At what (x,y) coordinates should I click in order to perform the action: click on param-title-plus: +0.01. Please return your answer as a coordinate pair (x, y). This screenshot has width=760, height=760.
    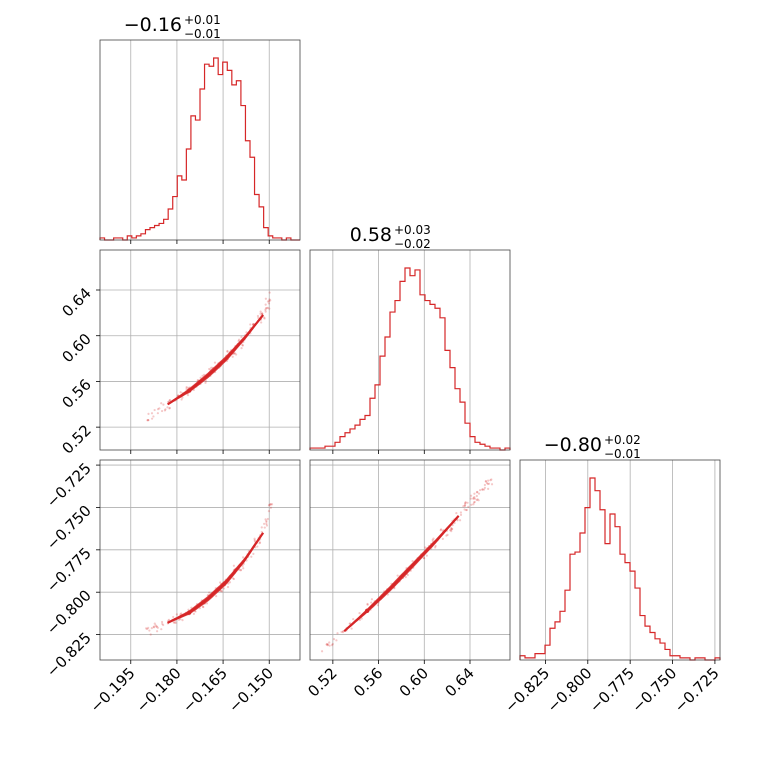
    Looking at the image, I should click on (202, 20).